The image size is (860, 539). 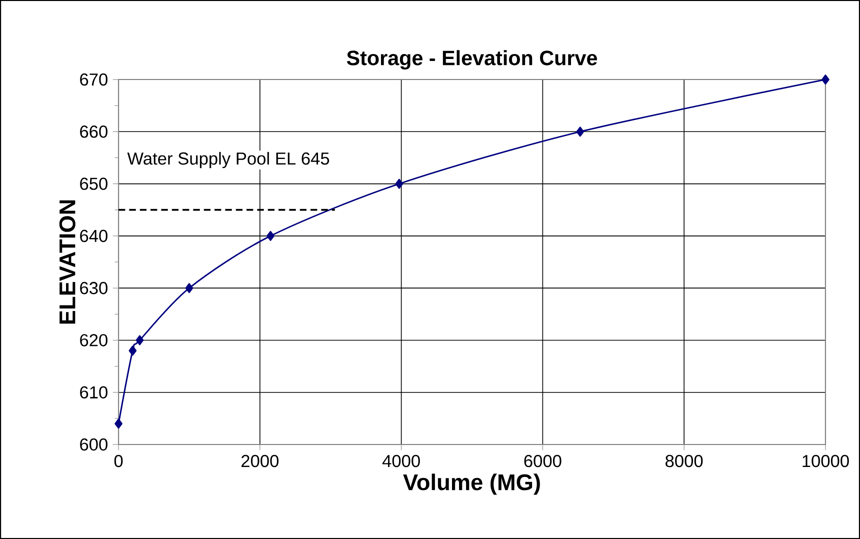 What do you see at coordinates (825, 461) in the screenshot?
I see `x-tick-label: 10000` at bounding box center [825, 461].